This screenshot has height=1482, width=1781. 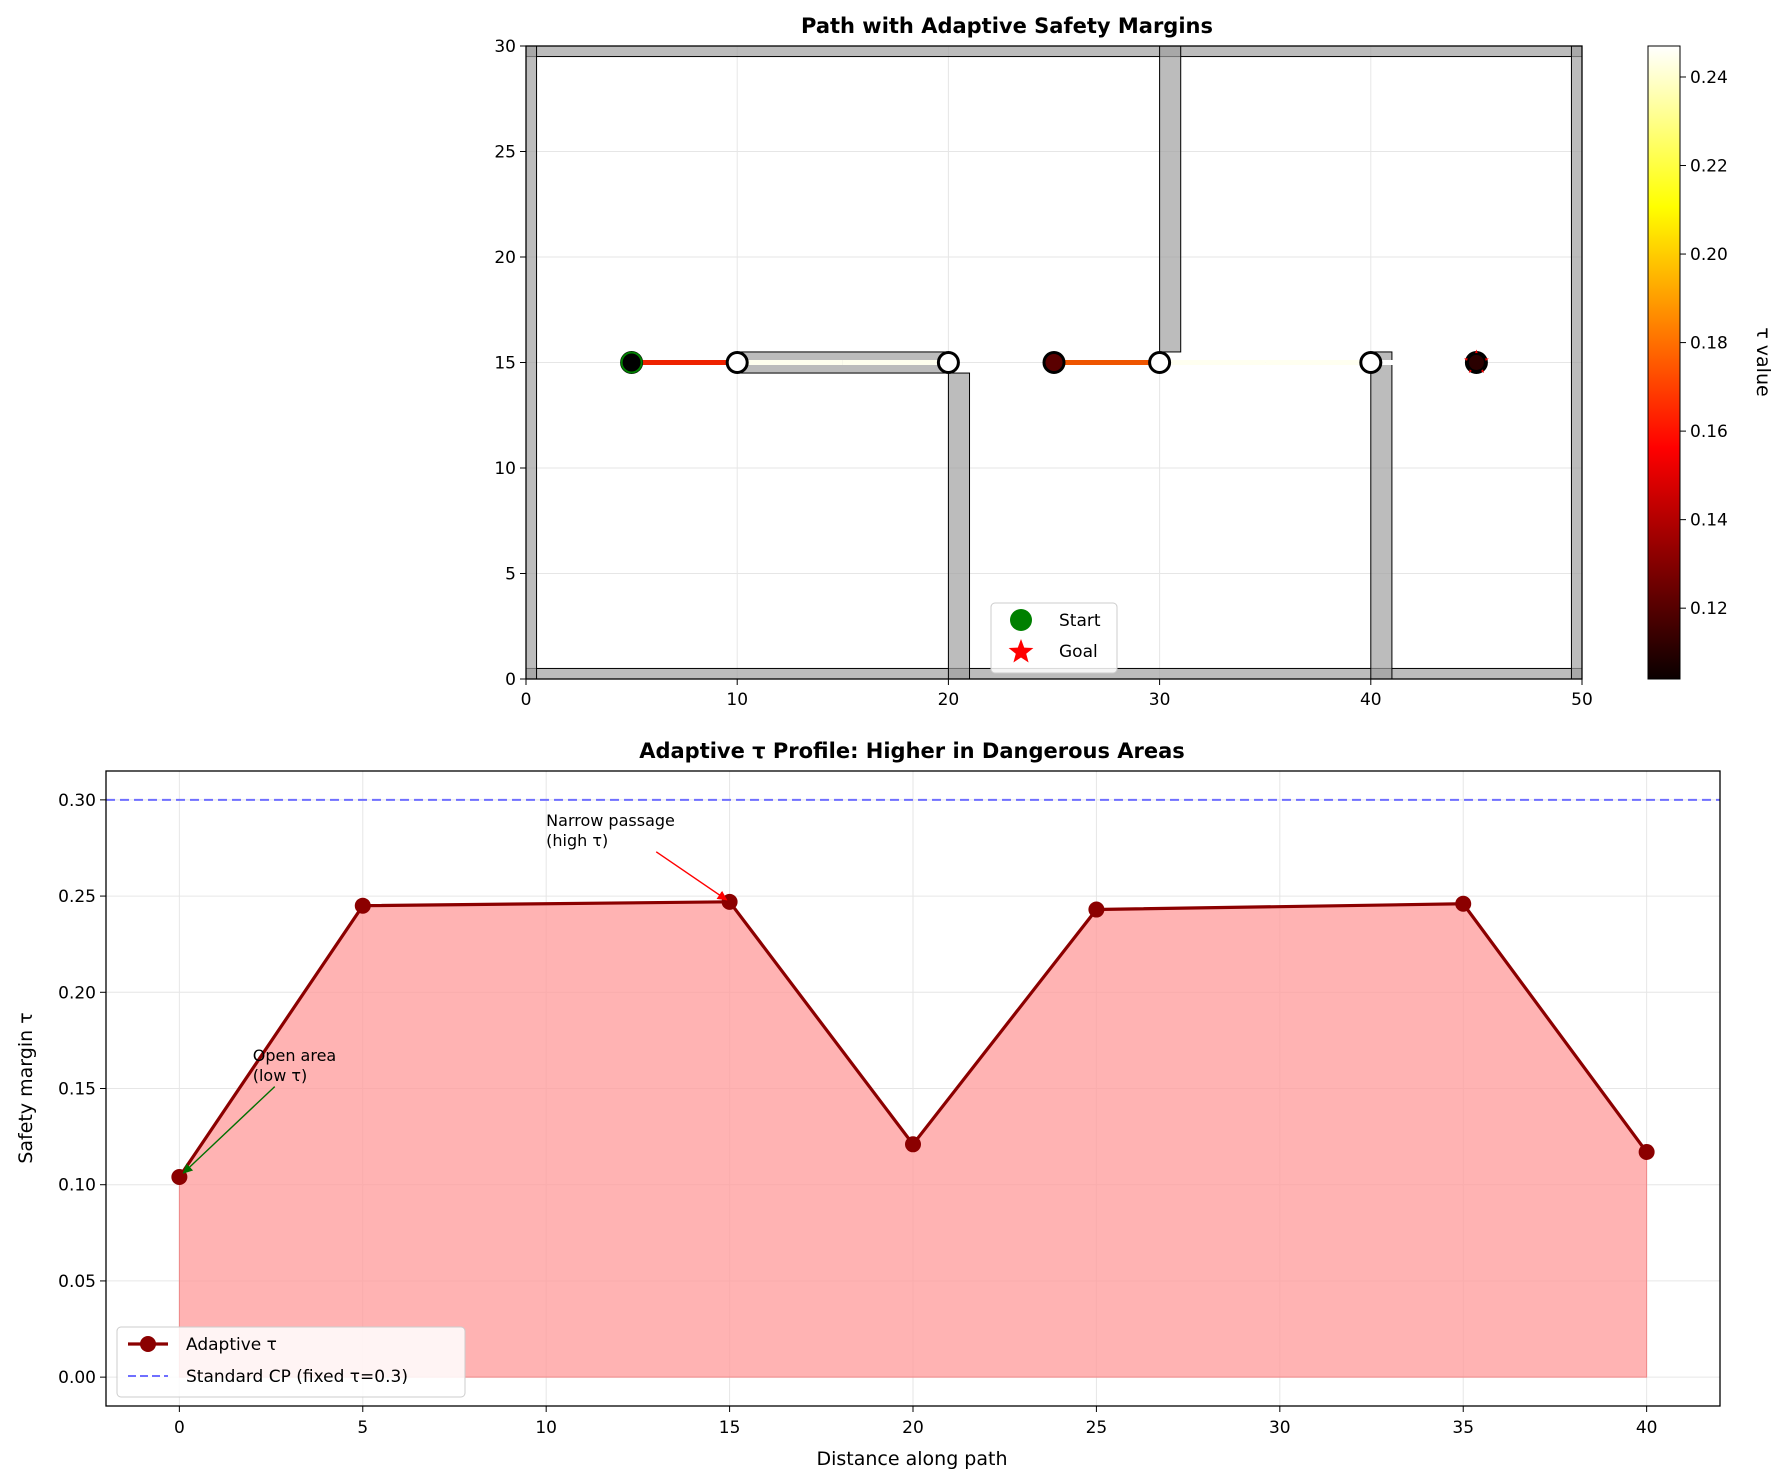 What do you see at coordinates (1709, 521) in the screenshot?
I see `colorbar-tick-label: 0.14` at bounding box center [1709, 521].